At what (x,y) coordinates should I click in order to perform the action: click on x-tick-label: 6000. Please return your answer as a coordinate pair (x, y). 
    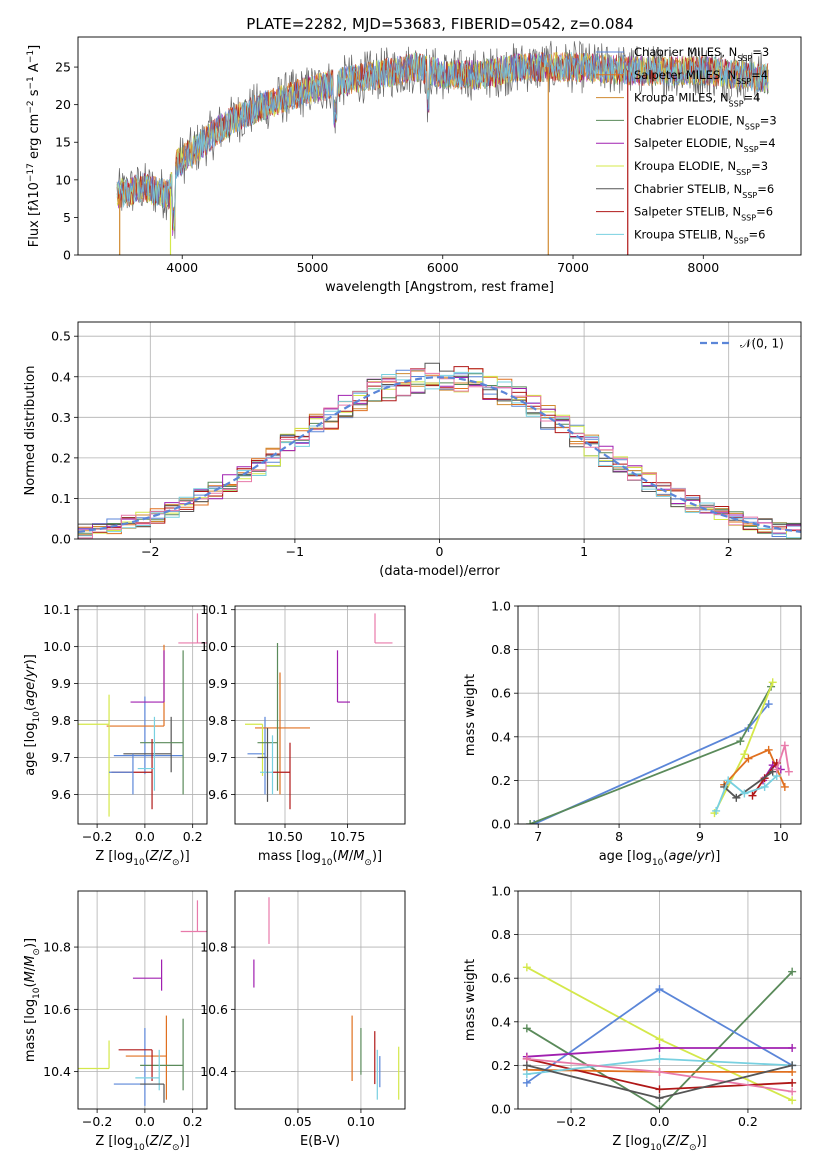
    Looking at the image, I should click on (443, 267).